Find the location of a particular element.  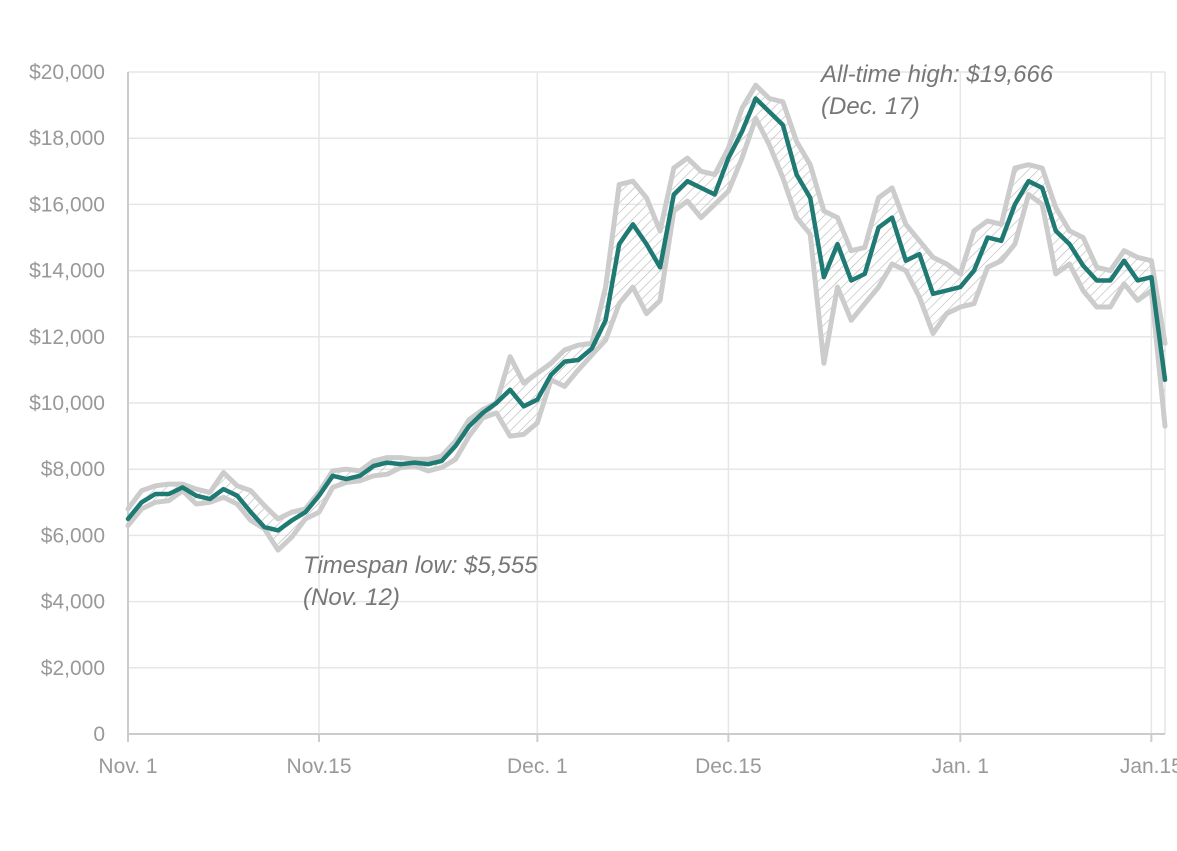

y-tick-label: $20,000 is located at coordinates (67, 72).